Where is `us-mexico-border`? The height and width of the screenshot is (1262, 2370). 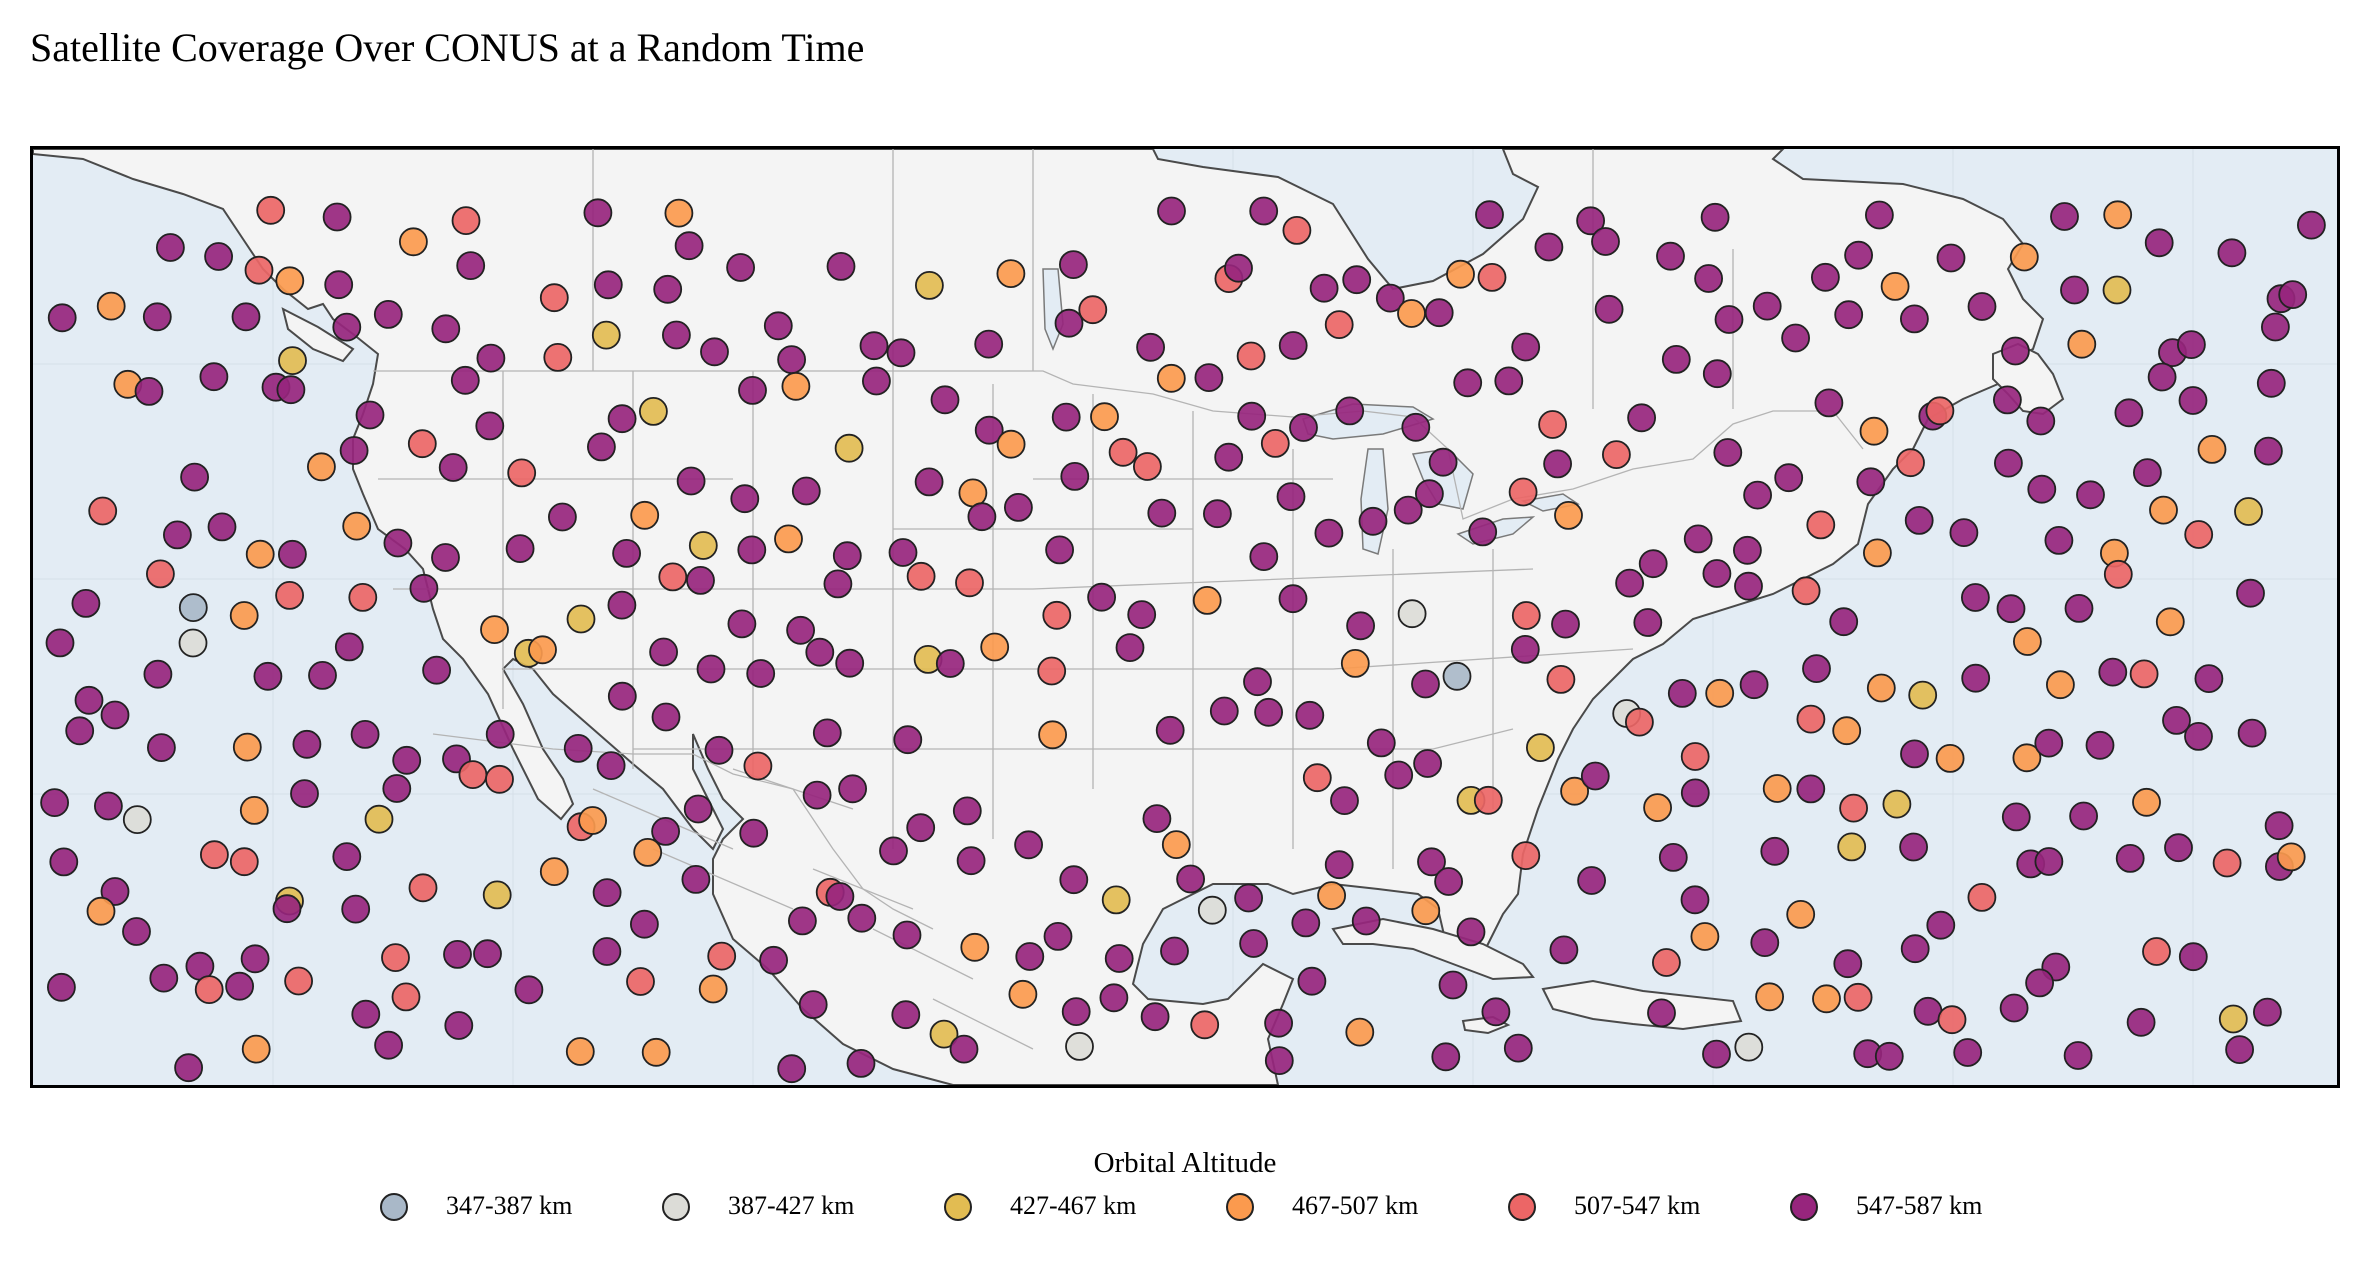 us-mexico-border is located at coordinates (683, 831).